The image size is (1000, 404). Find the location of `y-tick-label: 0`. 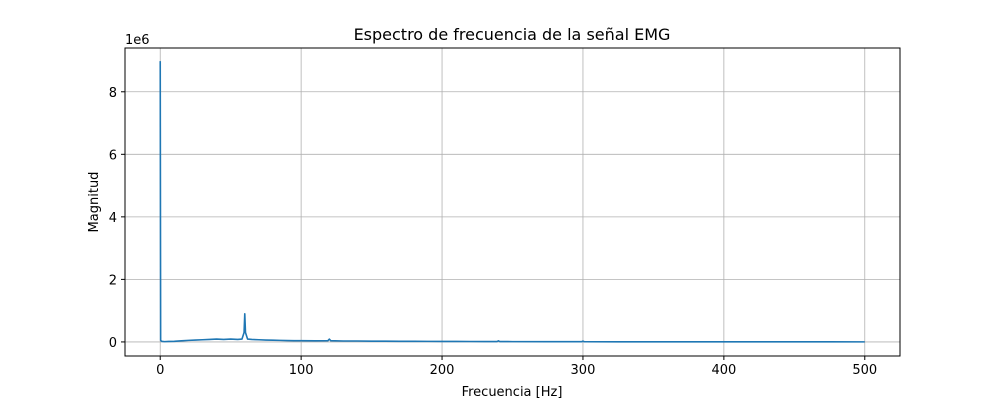

y-tick-label: 0 is located at coordinates (113, 343).